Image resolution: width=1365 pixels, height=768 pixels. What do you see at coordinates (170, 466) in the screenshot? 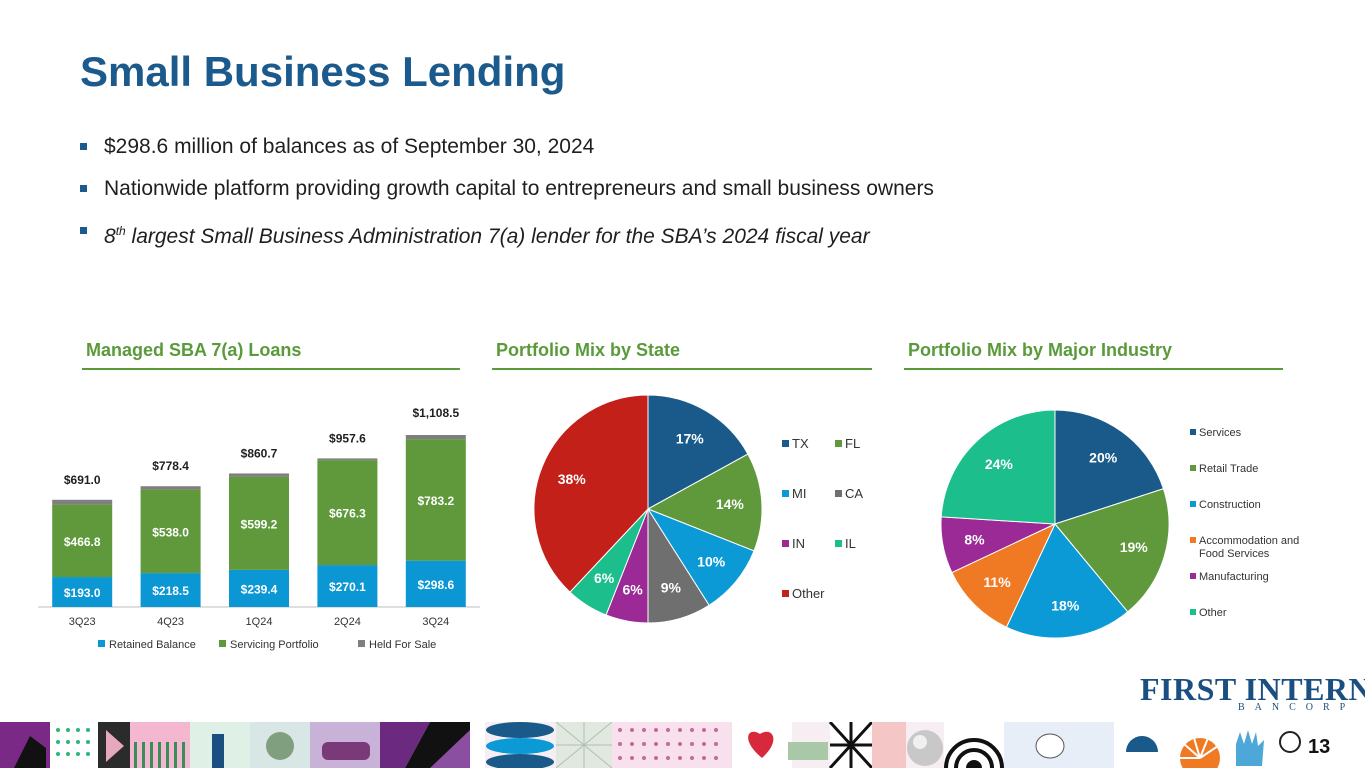
I see `total-label: $778.4` at bounding box center [170, 466].